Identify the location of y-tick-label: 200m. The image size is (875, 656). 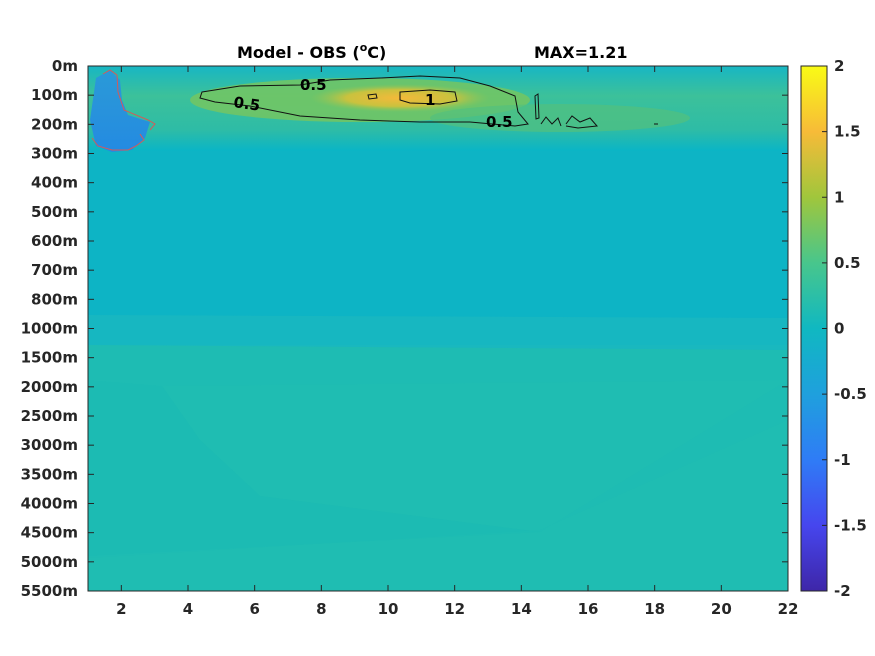
(54, 124).